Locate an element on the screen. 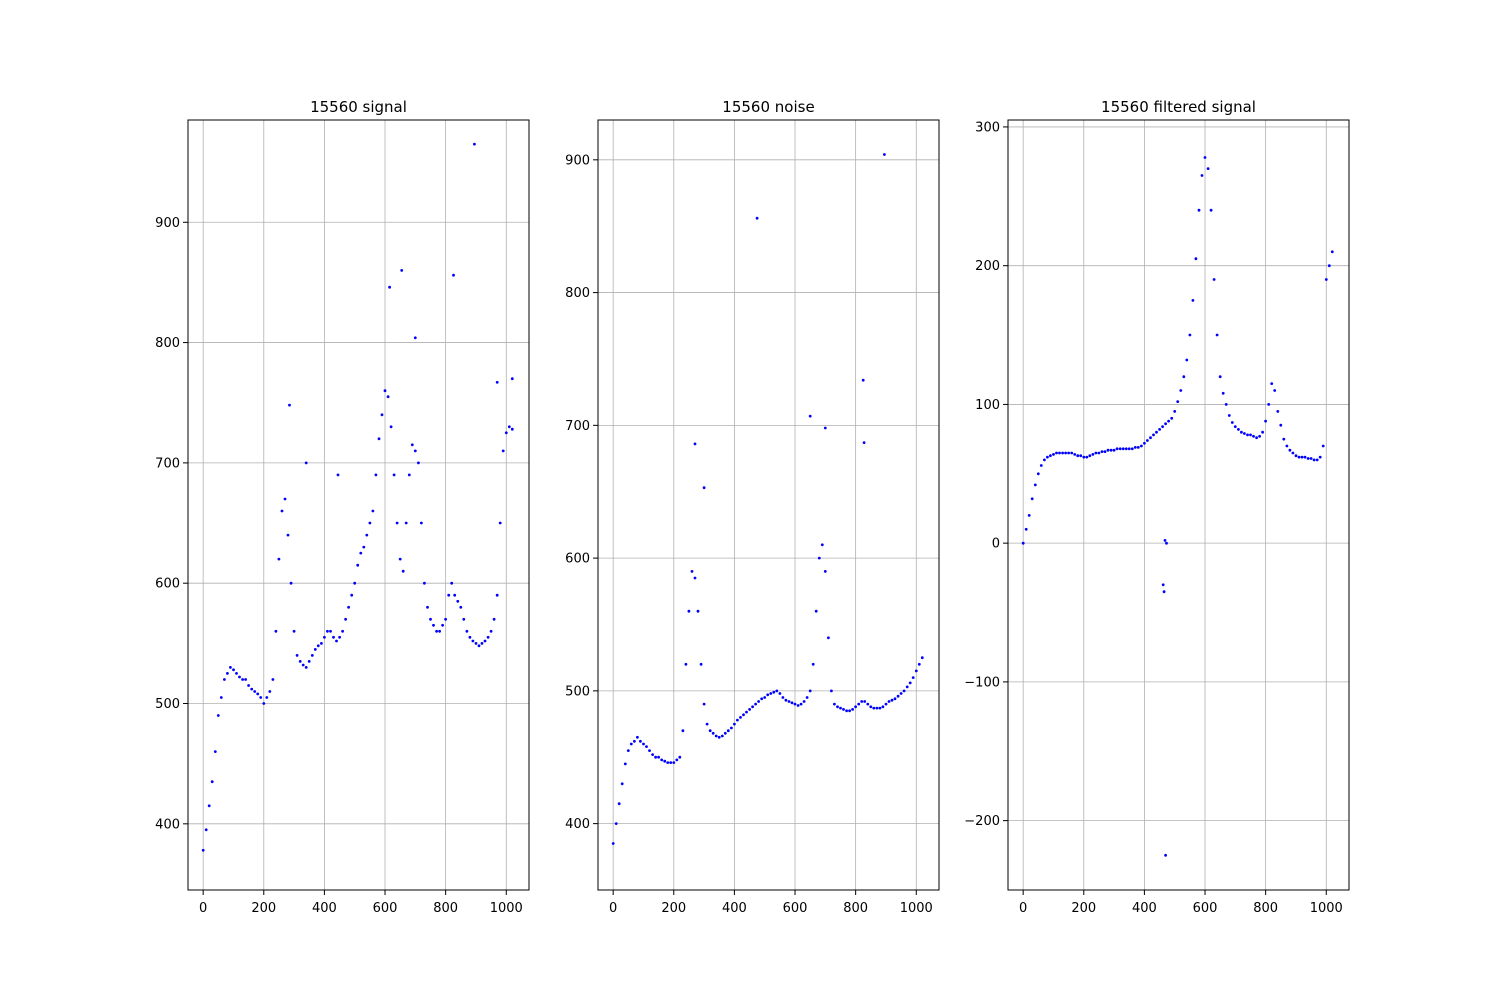 The height and width of the screenshot is (1000, 1500). filtered-signal-y-tick-label: 0 is located at coordinates (996, 544).